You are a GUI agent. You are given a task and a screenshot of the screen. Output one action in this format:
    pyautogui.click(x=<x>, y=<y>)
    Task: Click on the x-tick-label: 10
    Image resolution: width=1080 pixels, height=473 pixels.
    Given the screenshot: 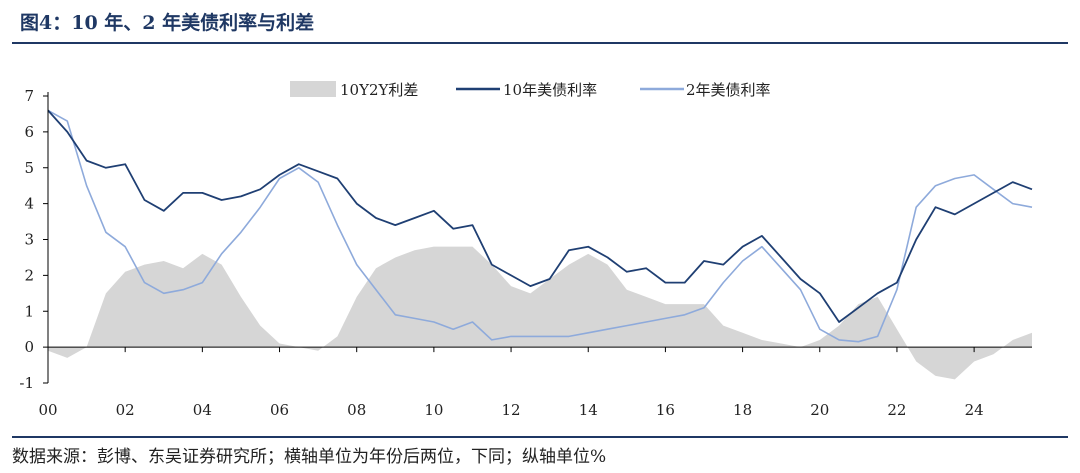 What is the action you would take?
    pyautogui.click(x=433, y=410)
    